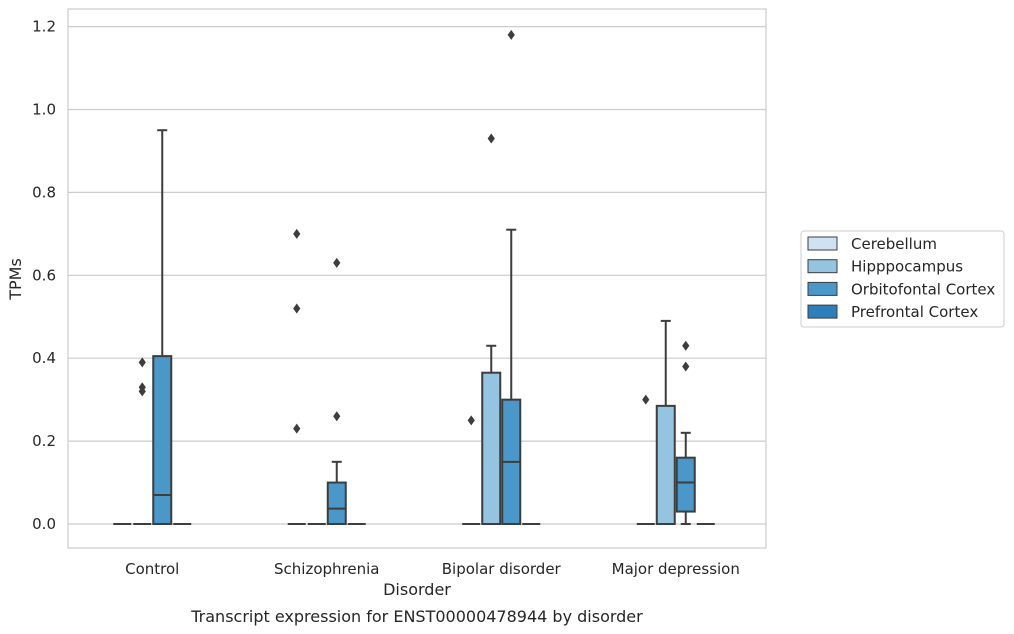 The height and width of the screenshot is (634, 1014). Describe the element at coordinates (44, 358) in the screenshot. I see `y-tick-label: 0.4` at that location.